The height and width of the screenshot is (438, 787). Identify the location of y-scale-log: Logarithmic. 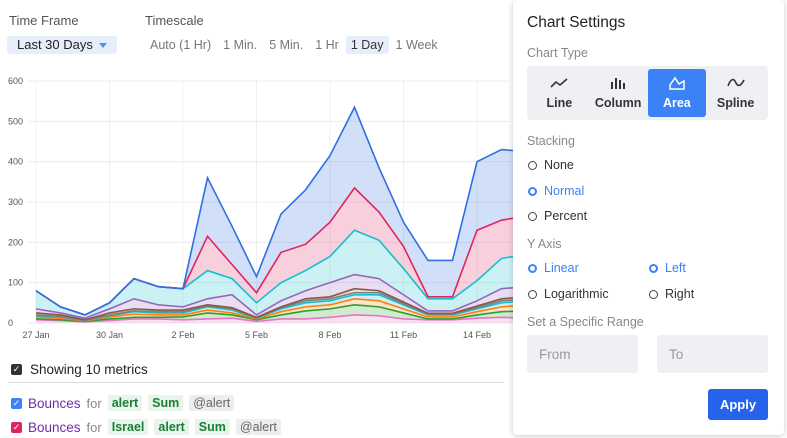
(568, 294).